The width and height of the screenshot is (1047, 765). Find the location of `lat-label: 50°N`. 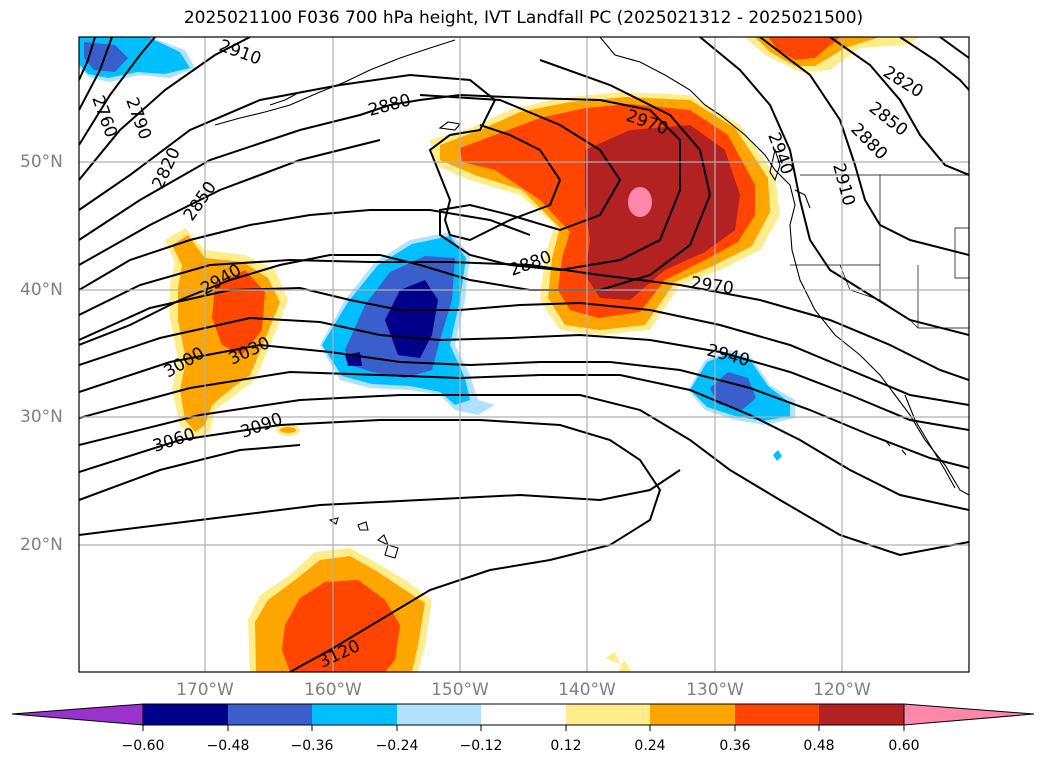

lat-label: 50°N is located at coordinates (41, 162).